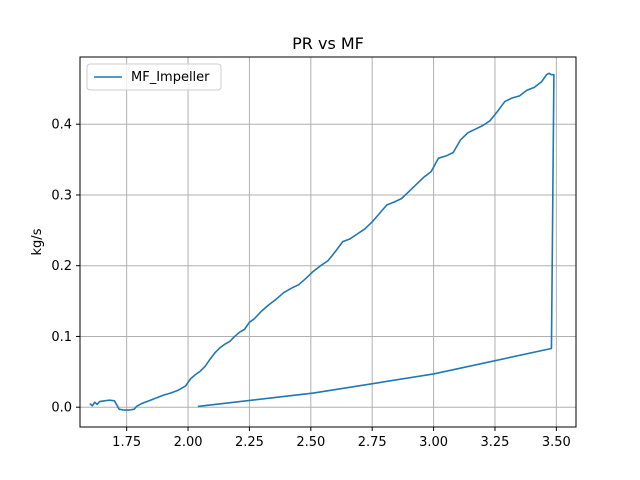 This screenshot has height=480, width=640. I want to click on y-tick-label: 0.1, so click(61, 337).